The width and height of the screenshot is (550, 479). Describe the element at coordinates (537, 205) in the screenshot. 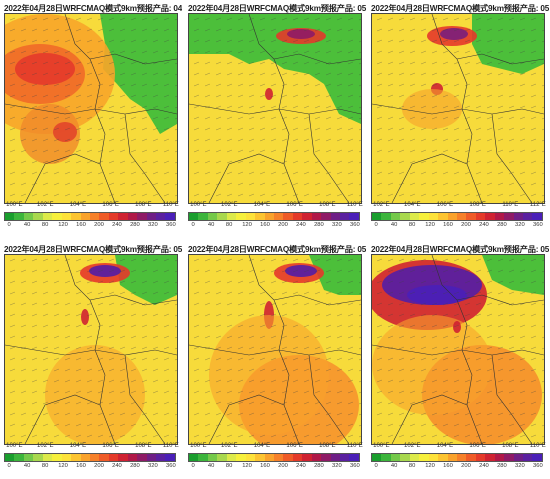

I see `longitude-tick: 112°E` at that location.